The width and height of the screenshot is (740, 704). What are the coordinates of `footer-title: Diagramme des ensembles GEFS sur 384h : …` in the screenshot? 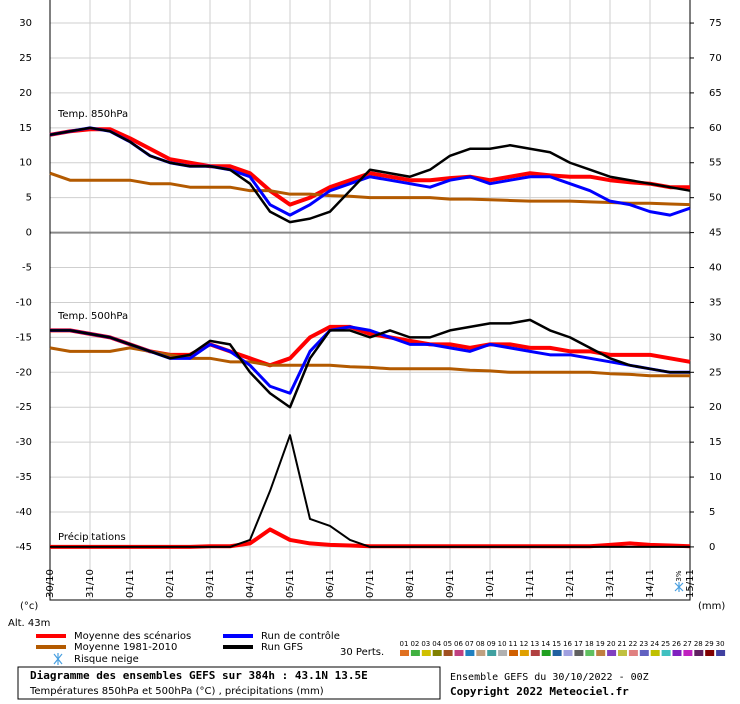 It's located at (199, 675).